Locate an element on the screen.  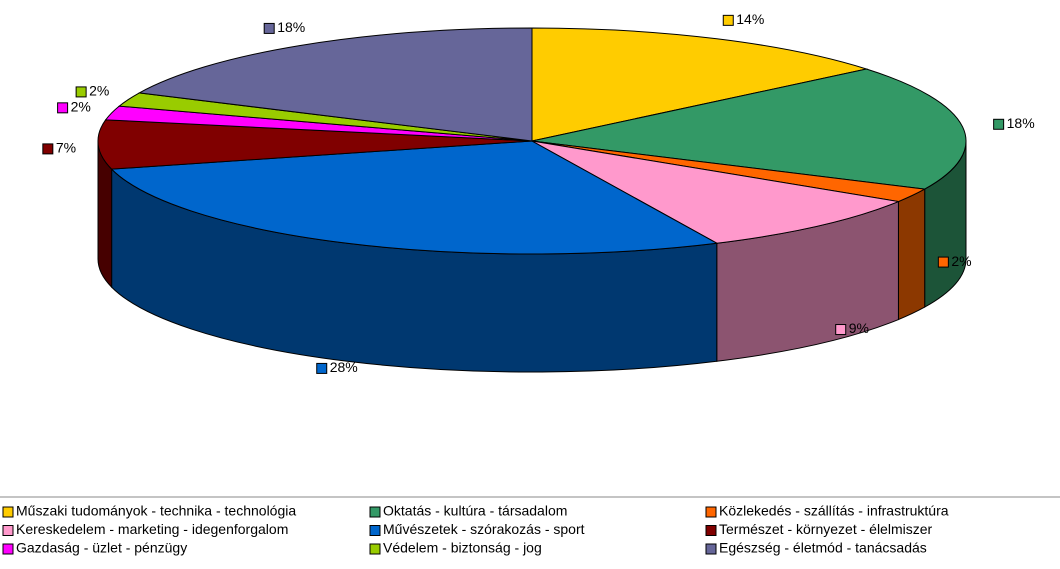
data-label: 7% is located at coordinates (66, 148).